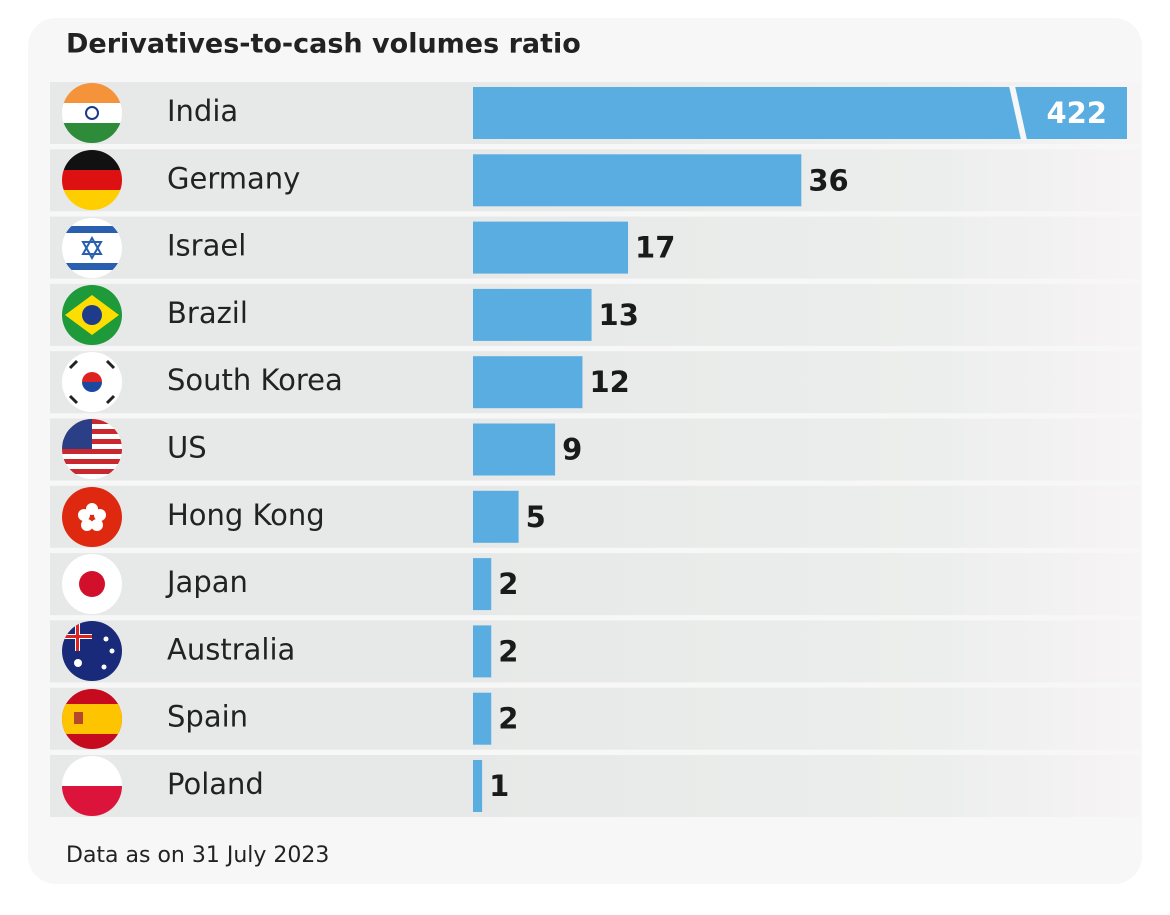 The image size is (1170, 915). I want to click on flags, so click(92, 449).